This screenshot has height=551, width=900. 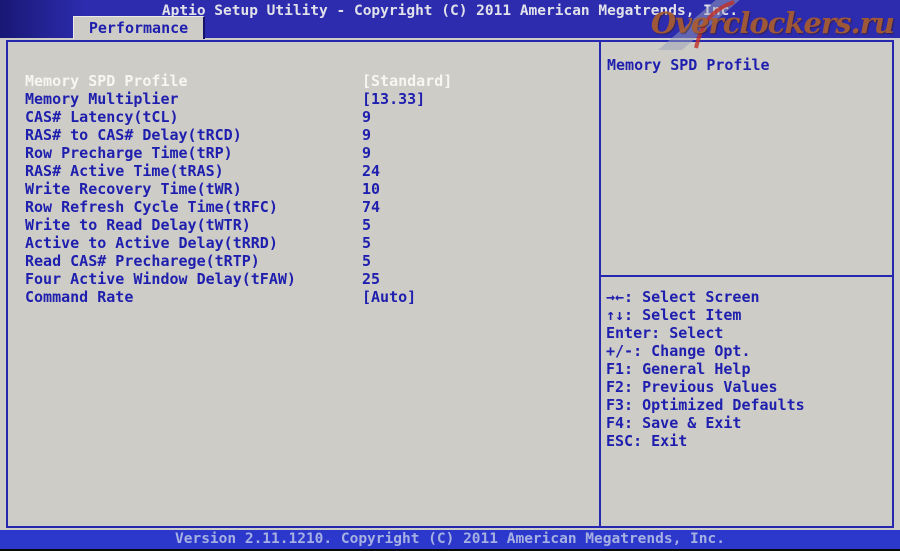 I want to click on option-label: Row Refresh Cycle Time(tRFC), so click(x=151, y=207).